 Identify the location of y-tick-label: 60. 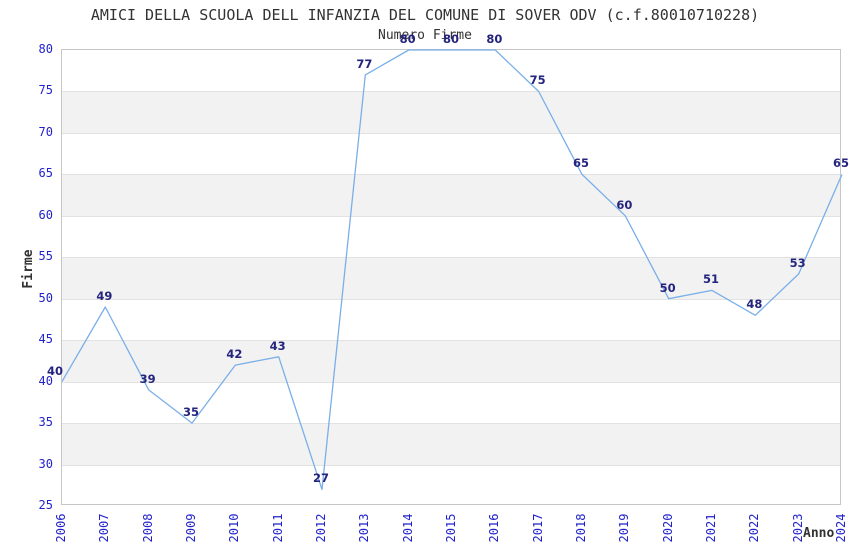
(45, 214).